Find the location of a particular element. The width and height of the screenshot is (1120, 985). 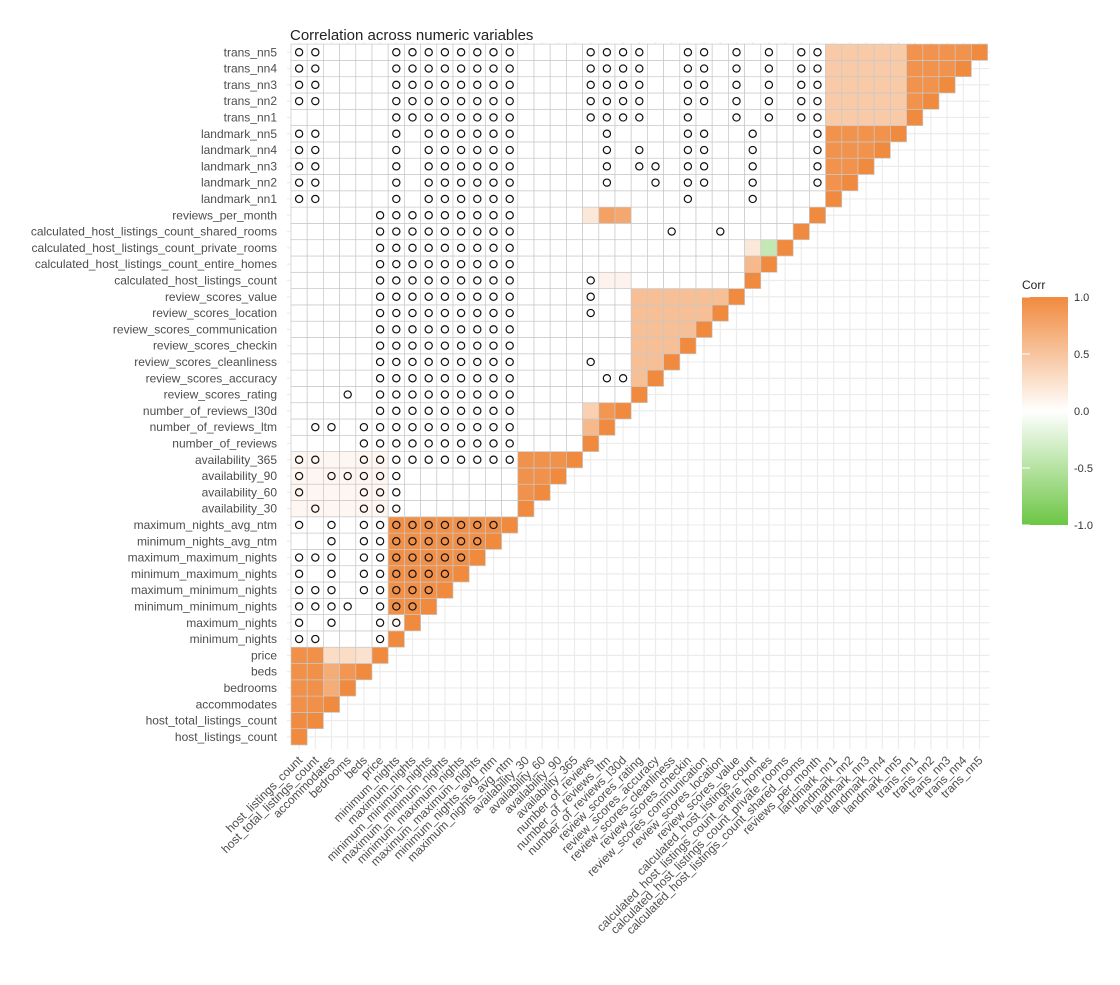

y-tick-label: host_listings_count is located at coordinates (226, 737).